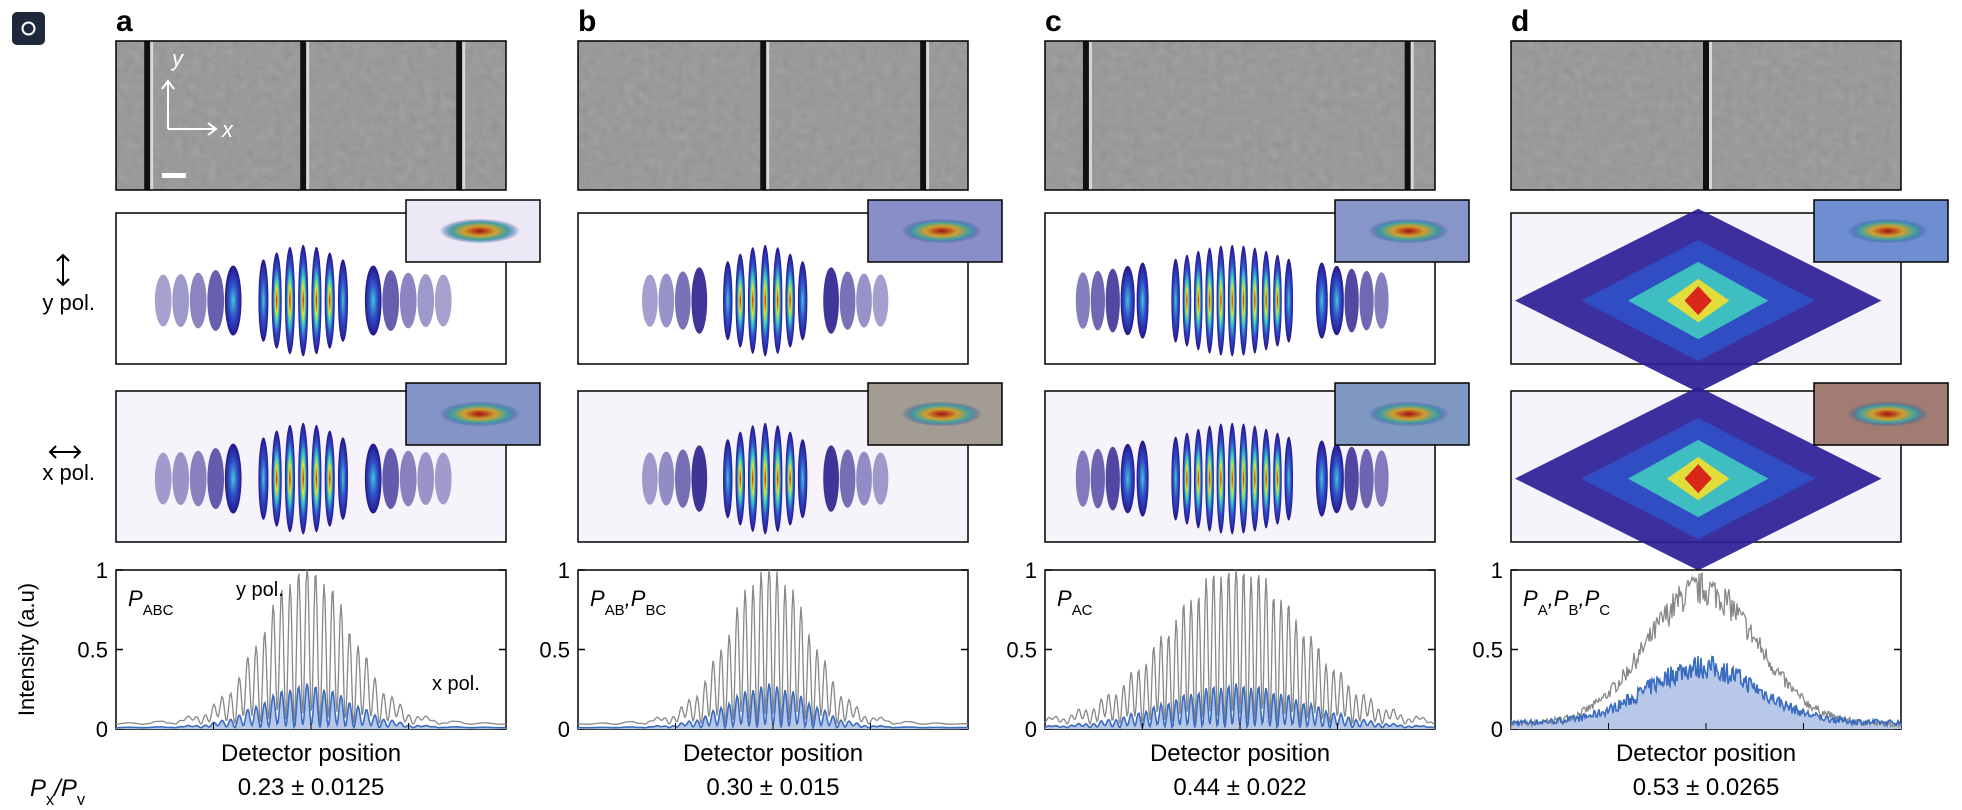  What do you see at coordinates (1573, 610) in the screenshot?
I see `subscript: B` at bounding box center [1573, 610].